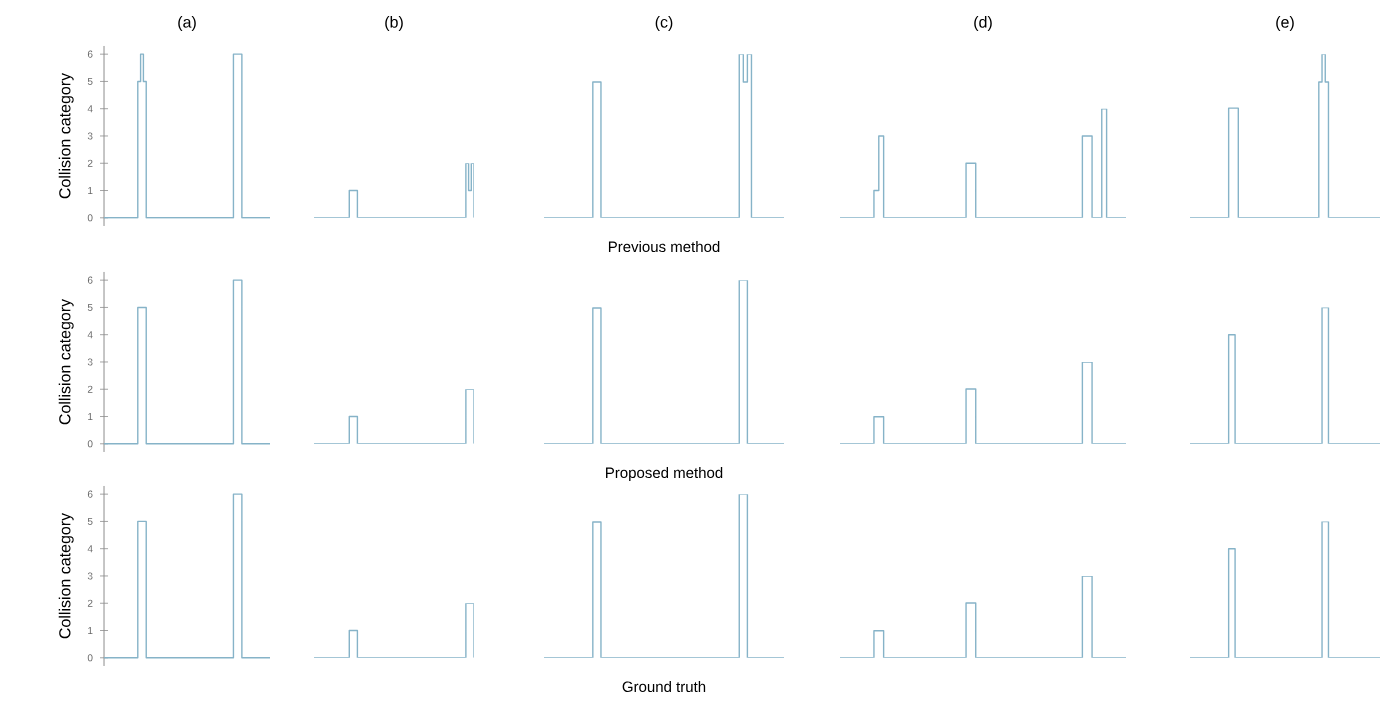 This screenshot has width=1384, height=710. I want to click on chart-title: (a), so click(187, 23).